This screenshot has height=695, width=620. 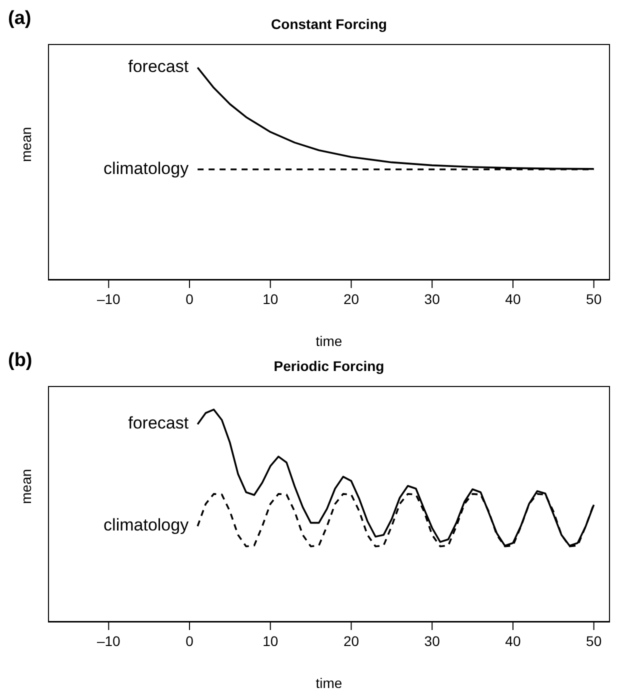 I want to click on text: (b), so click(x=20, y=361).